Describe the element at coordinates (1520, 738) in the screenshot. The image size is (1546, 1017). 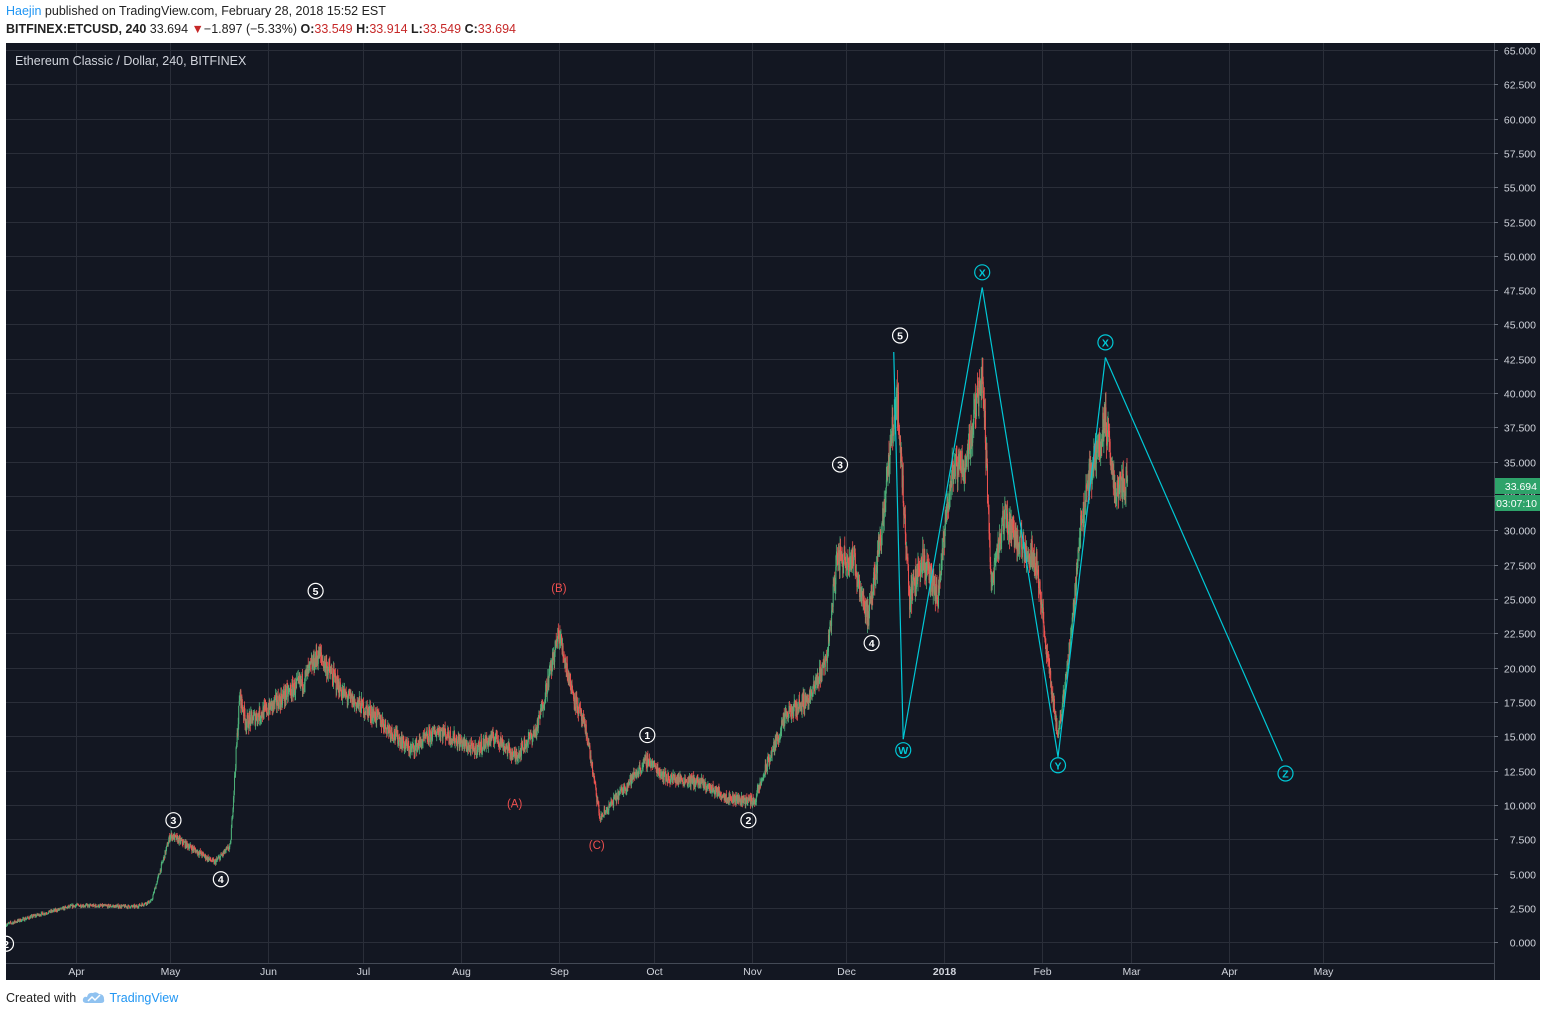
I see `y-tick-label: 15.000` at that location.